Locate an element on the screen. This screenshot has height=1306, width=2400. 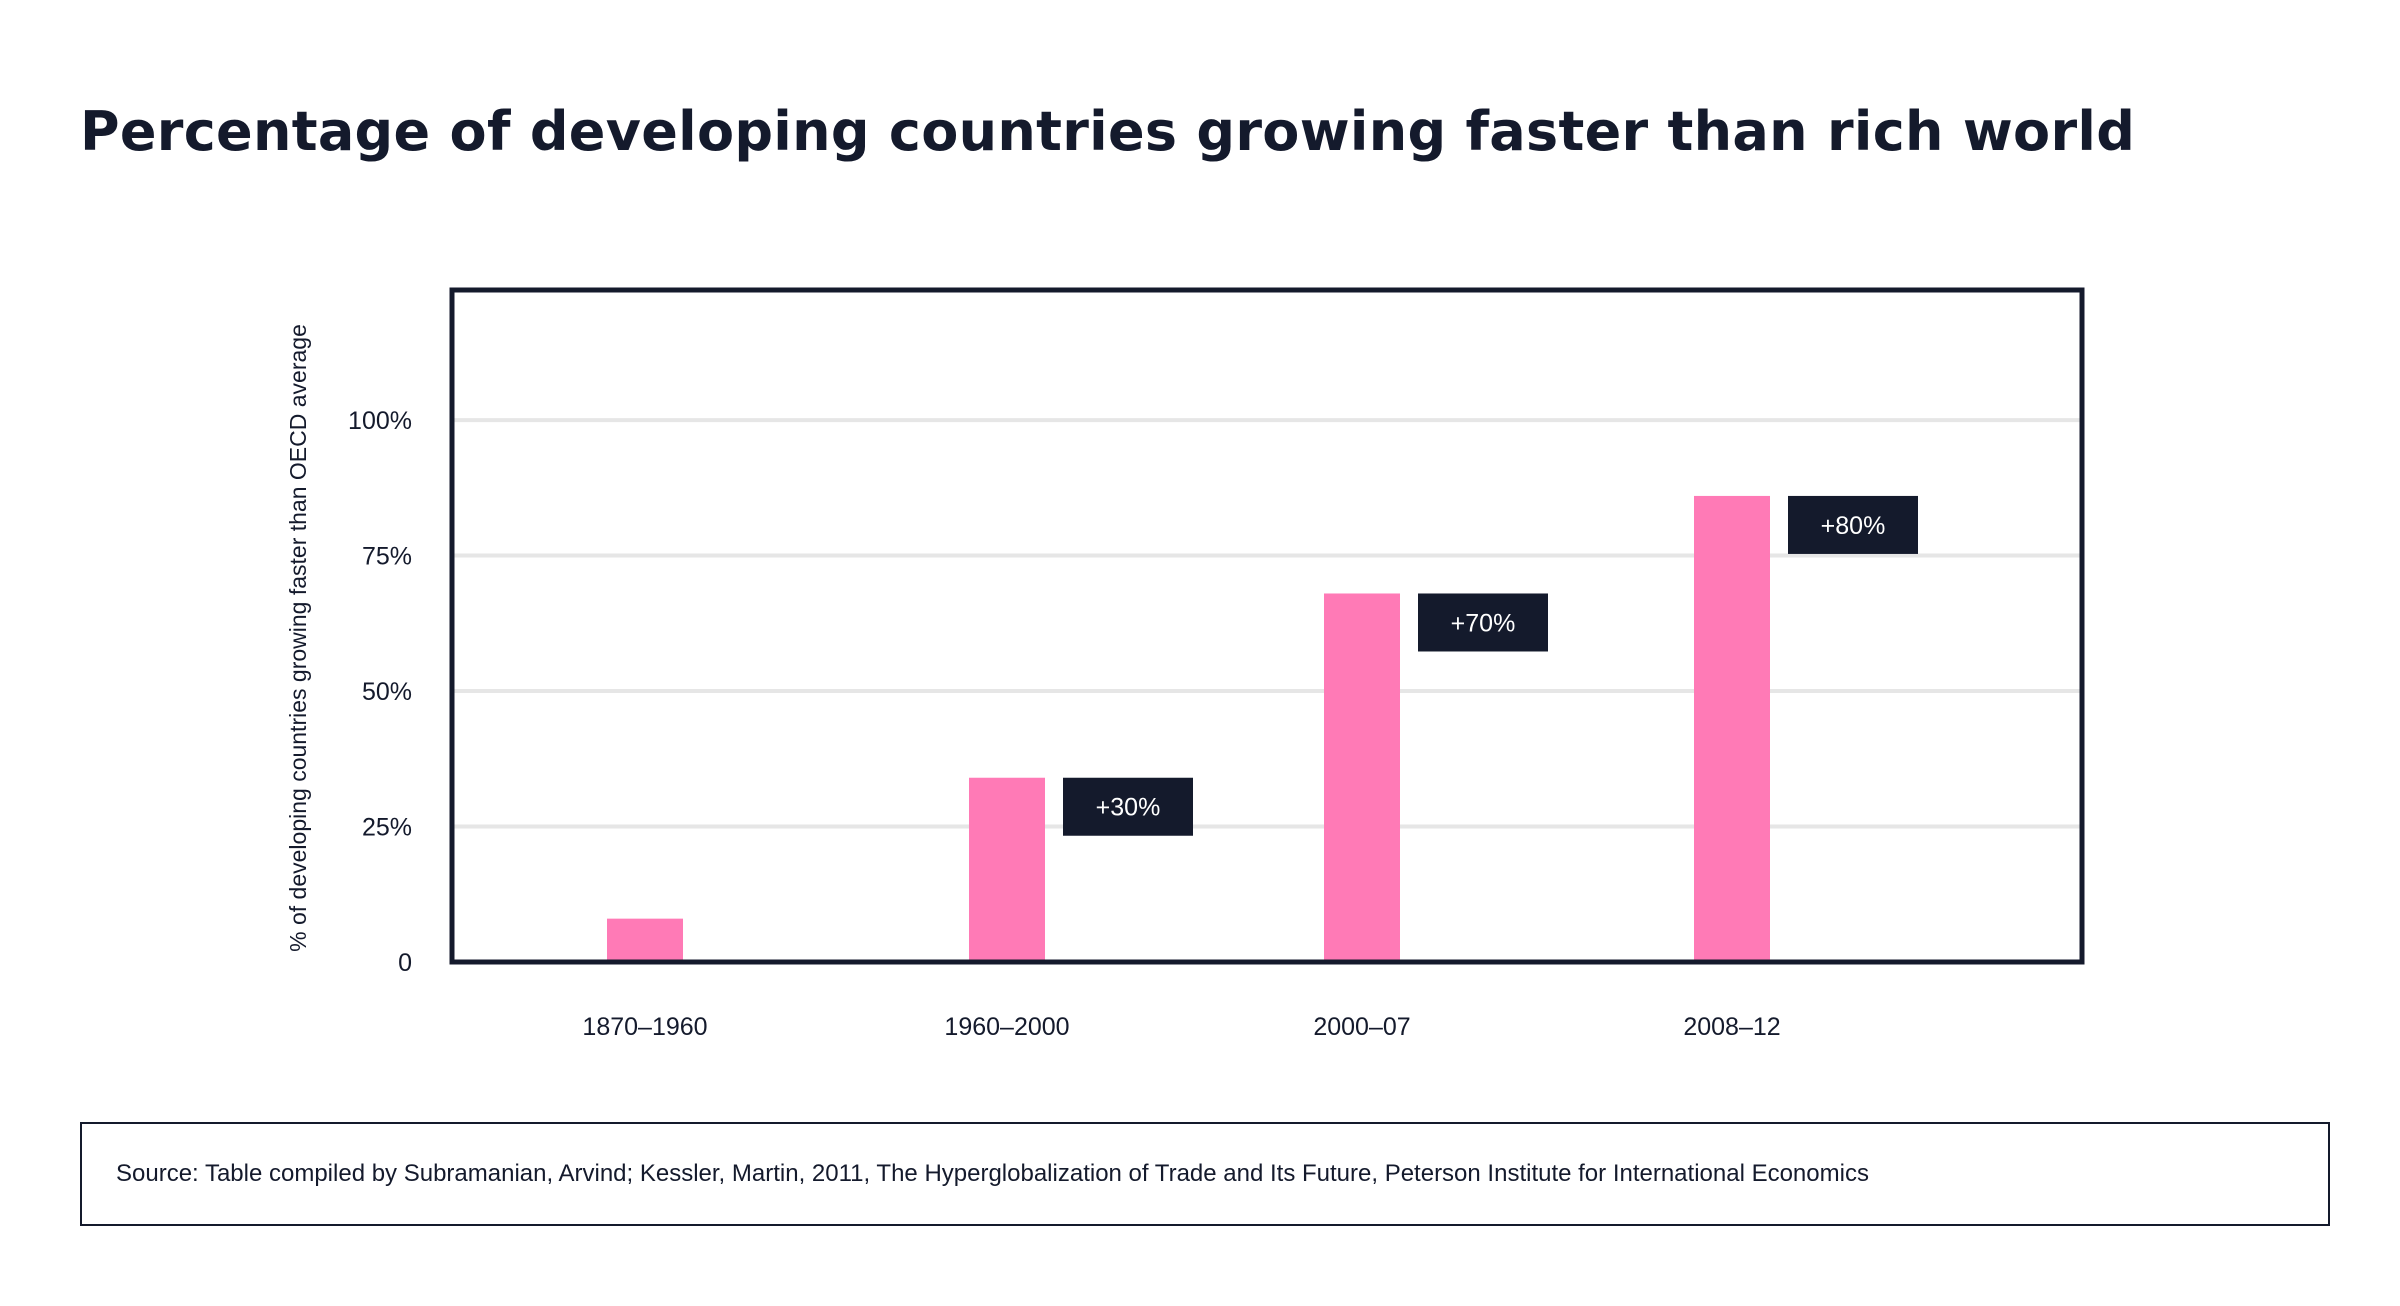
y-tick-label: 0 is located at coordinates (405, 963).